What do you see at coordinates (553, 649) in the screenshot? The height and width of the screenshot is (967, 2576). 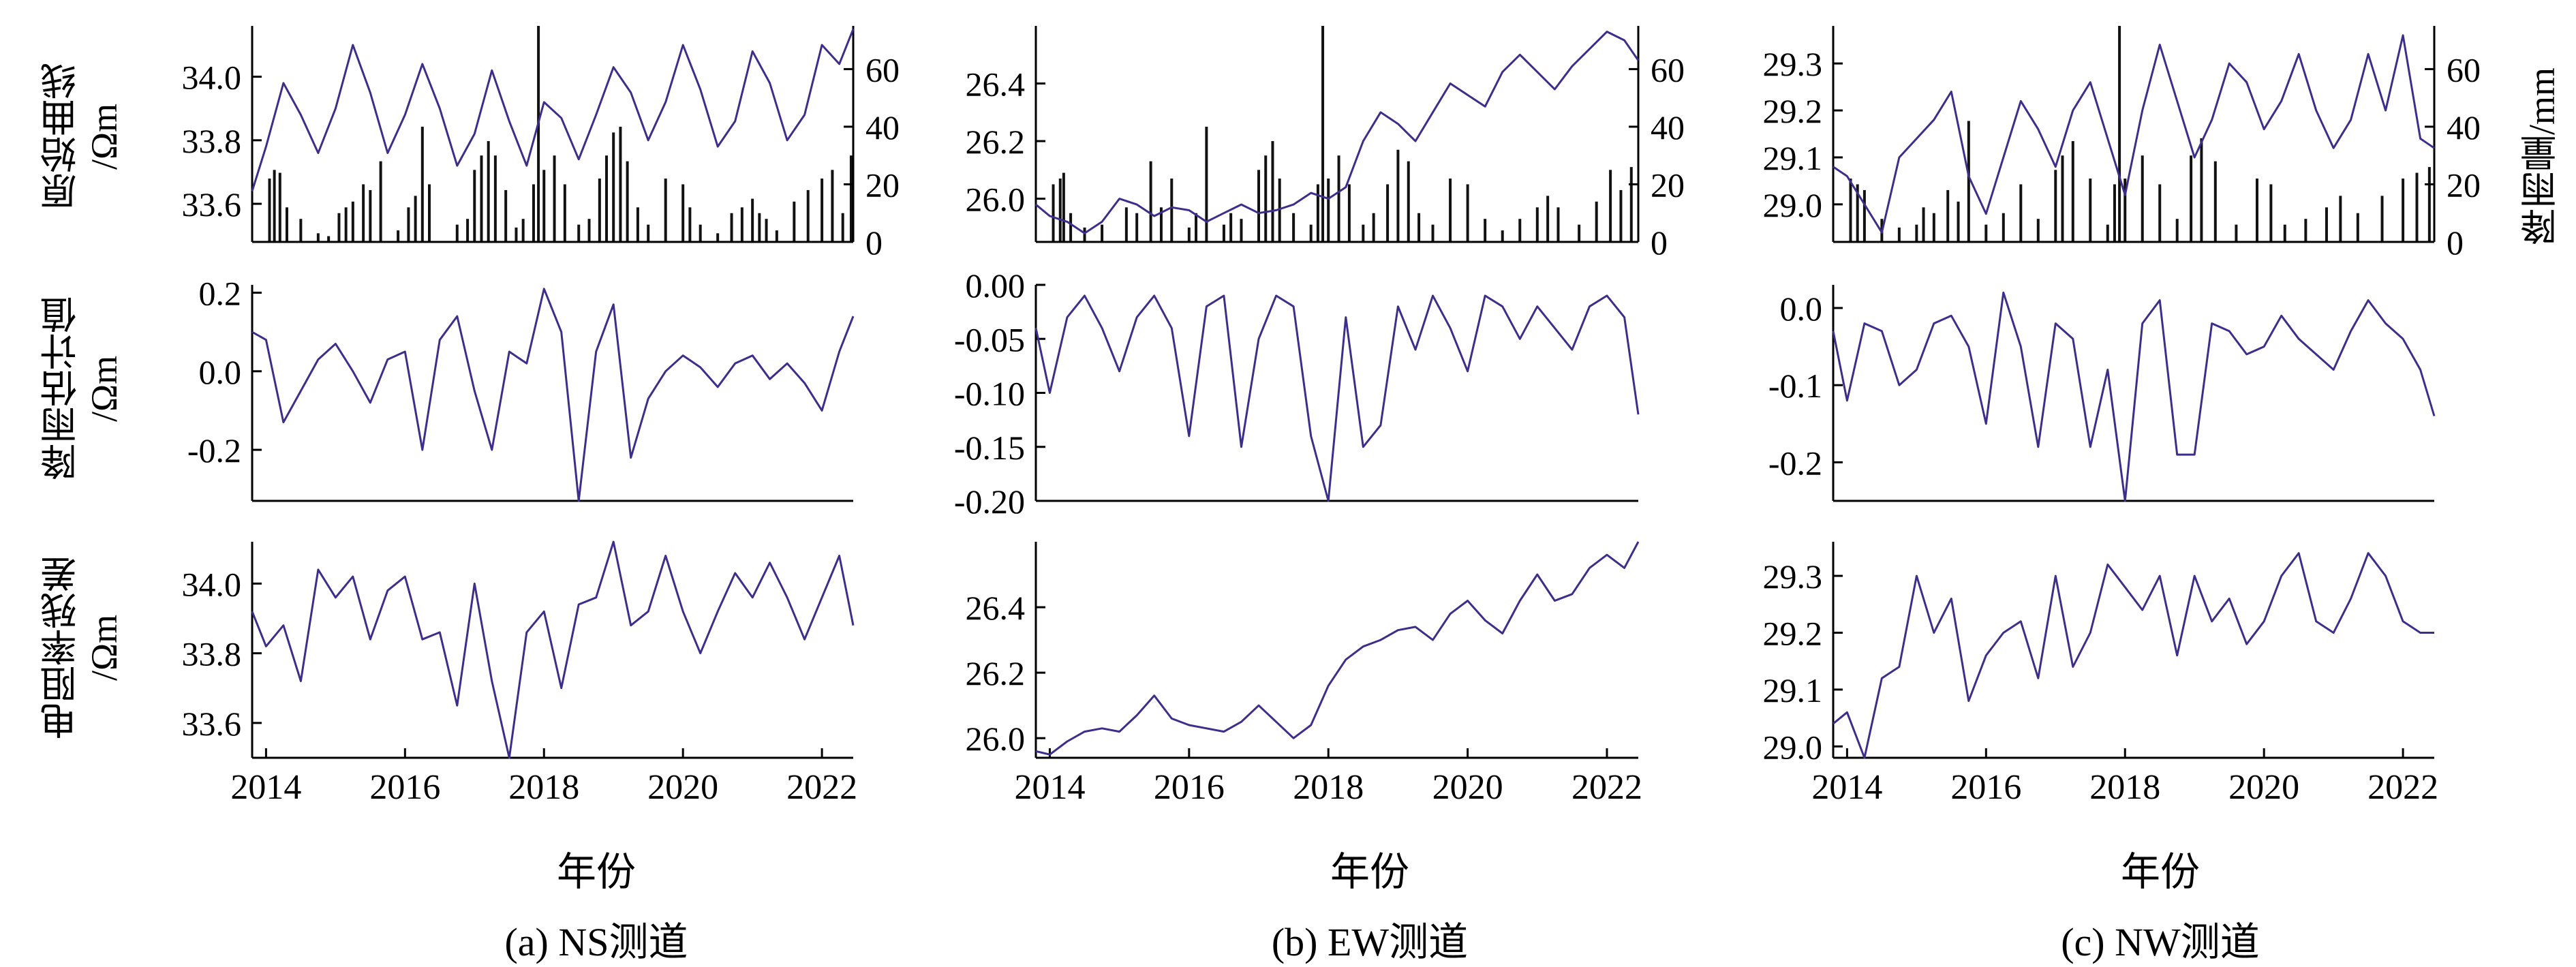 I see `ns-residual-series-line` at bounding box center [553, 649].